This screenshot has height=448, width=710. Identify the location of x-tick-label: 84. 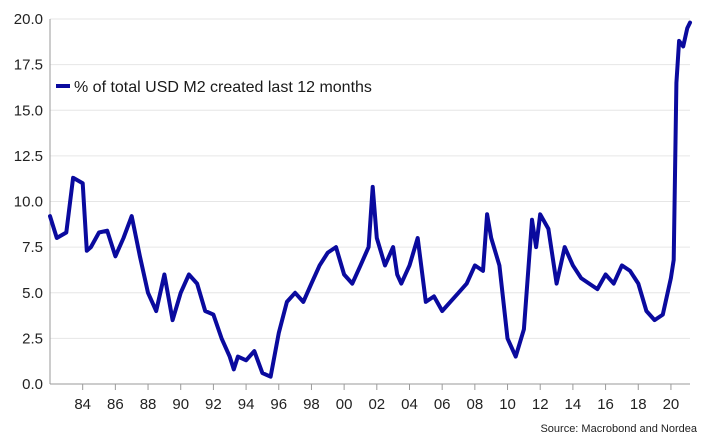
(82, 404).